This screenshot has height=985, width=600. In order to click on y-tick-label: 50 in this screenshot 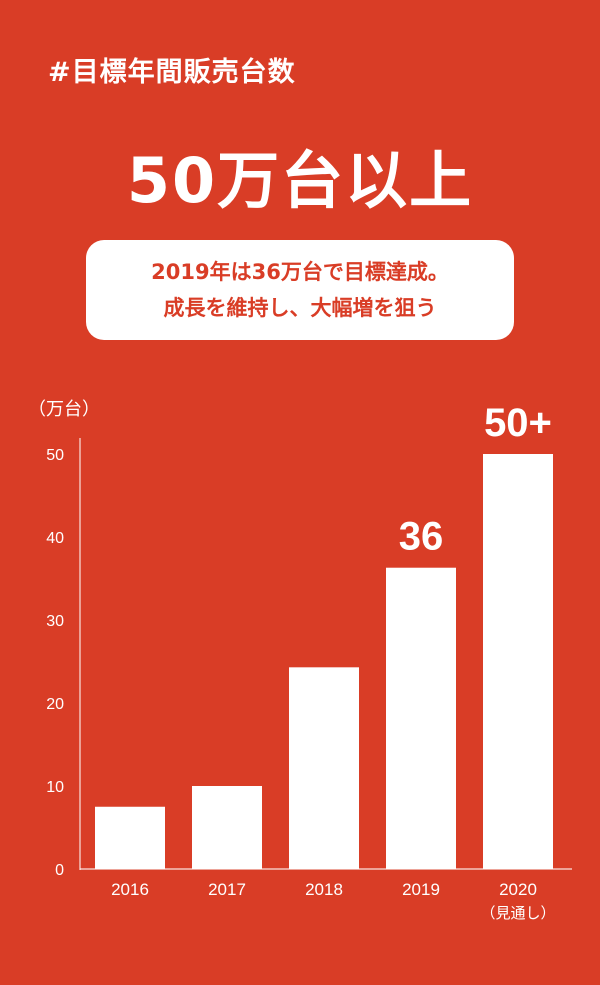, I will do `click(55, 455)`.